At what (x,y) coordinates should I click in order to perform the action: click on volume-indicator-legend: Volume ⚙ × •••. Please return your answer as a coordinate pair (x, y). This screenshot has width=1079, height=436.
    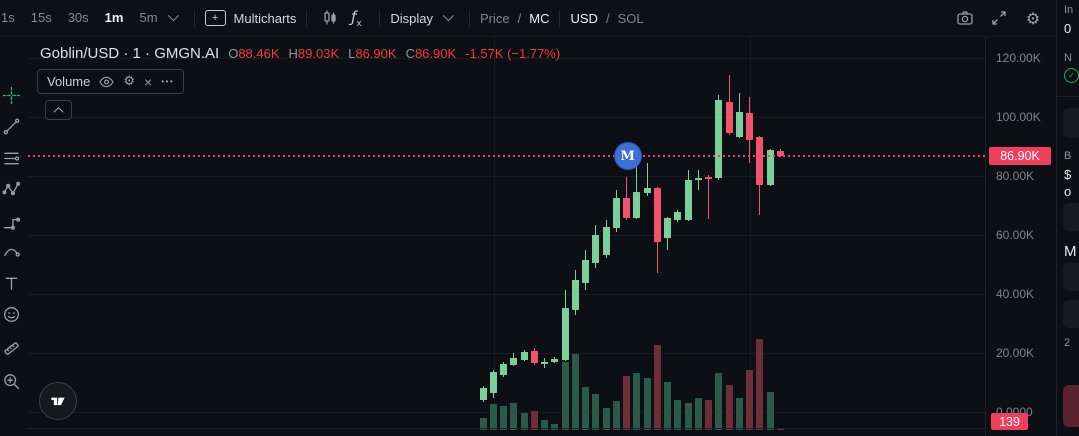
    Looking at the image, I should click on (111, 81).